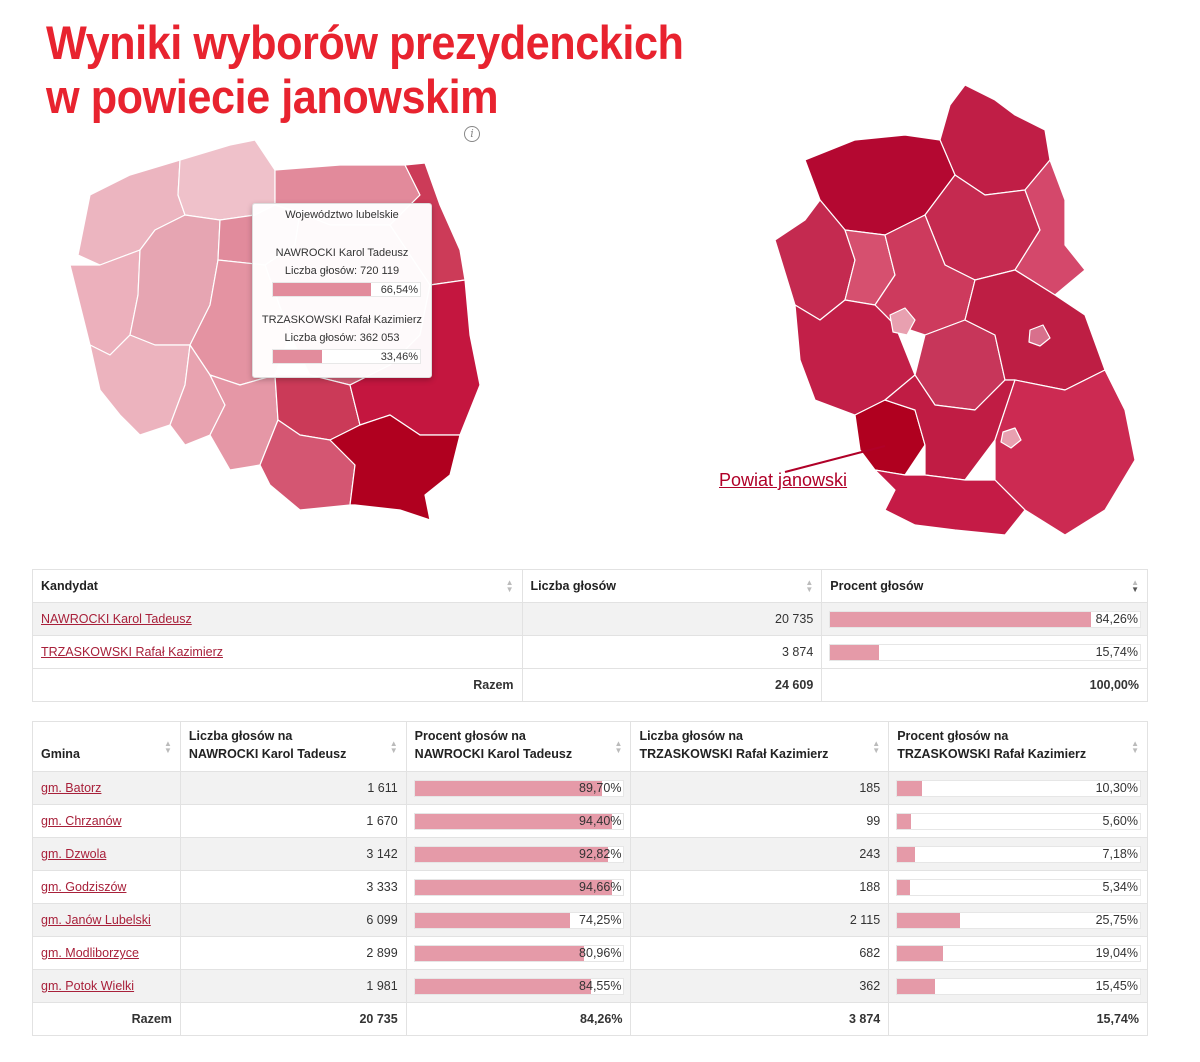 The height and width of the screenshot is (1062, 1200). I want to click on tooltip-candidate-1-bar: 66,54%, so click(346, 289).